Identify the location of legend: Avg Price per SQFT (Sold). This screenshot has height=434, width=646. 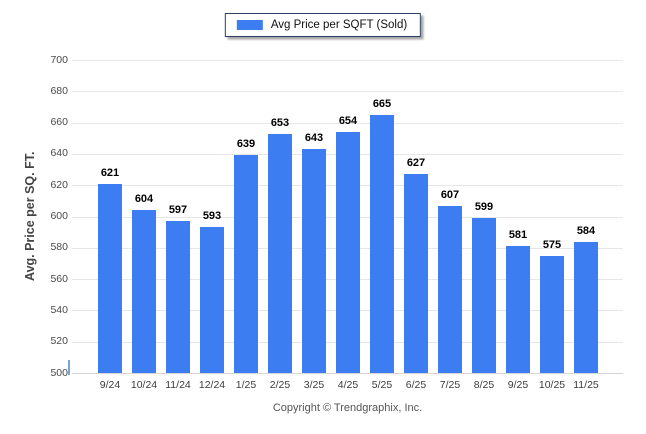
(323, 25).